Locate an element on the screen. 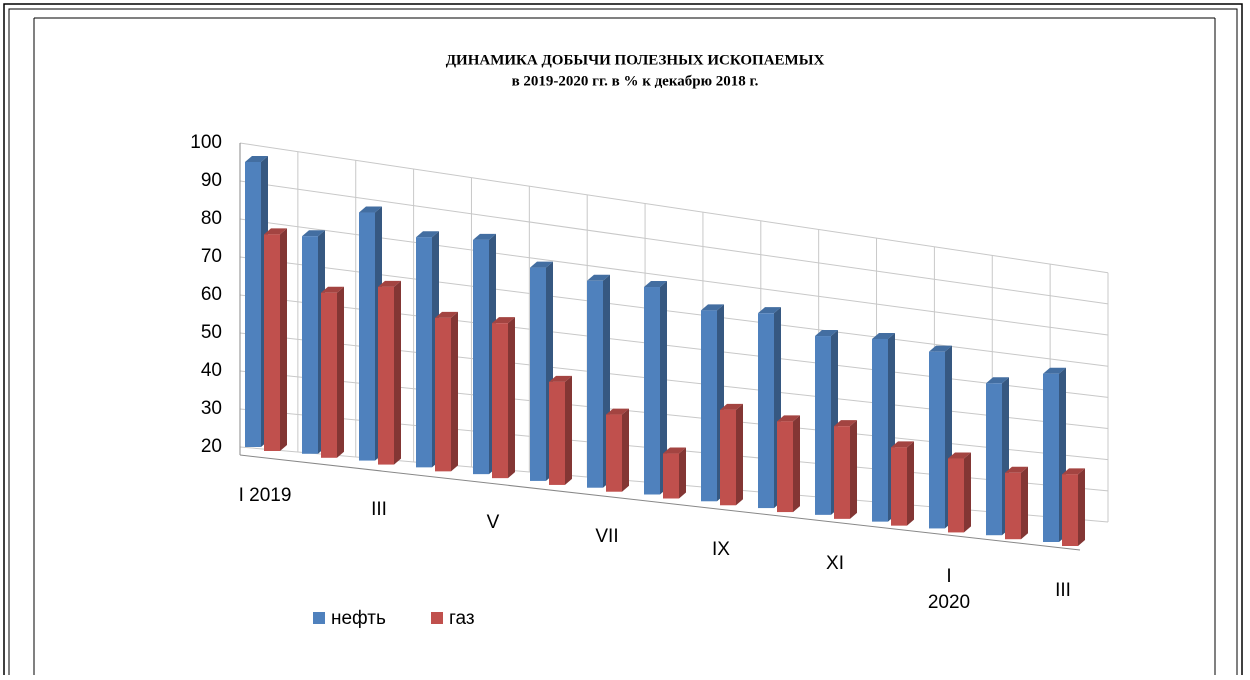  legend-label: нефть is located at coordinates (358, 618).